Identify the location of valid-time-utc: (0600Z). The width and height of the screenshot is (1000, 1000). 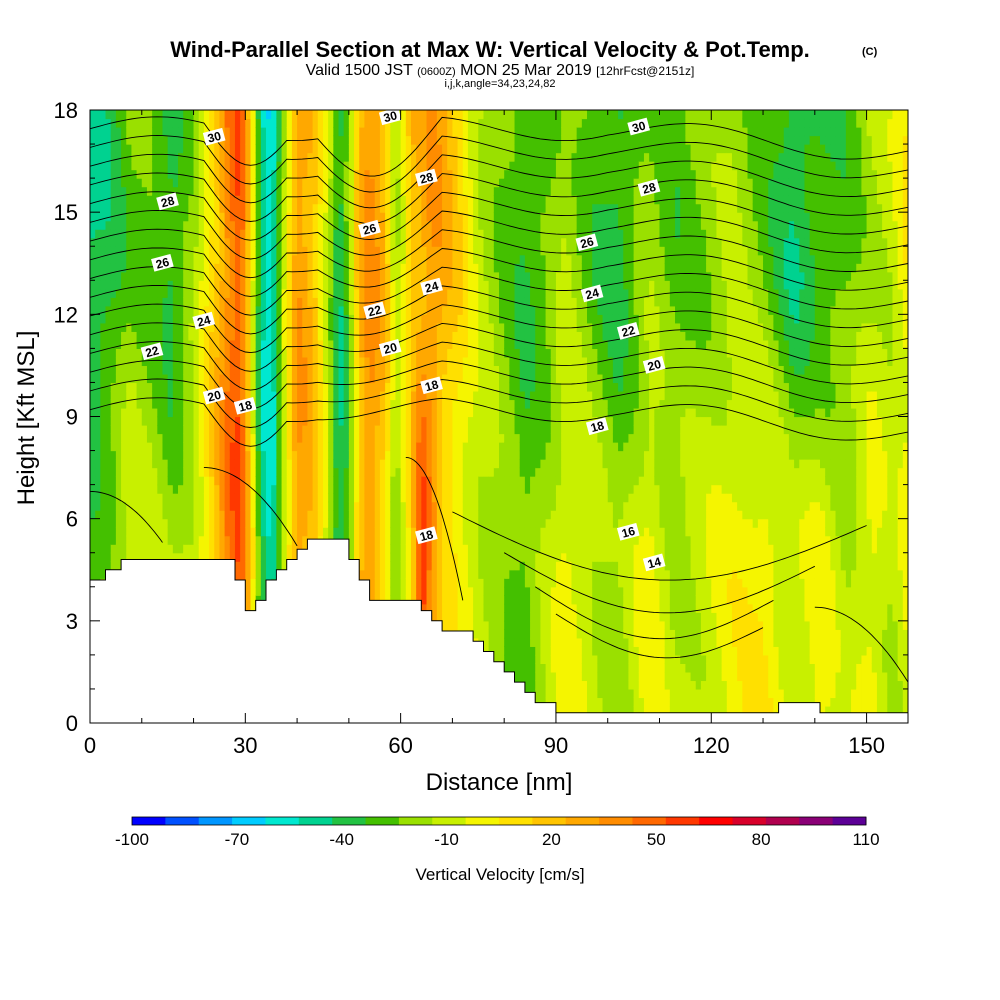
(436, 72).